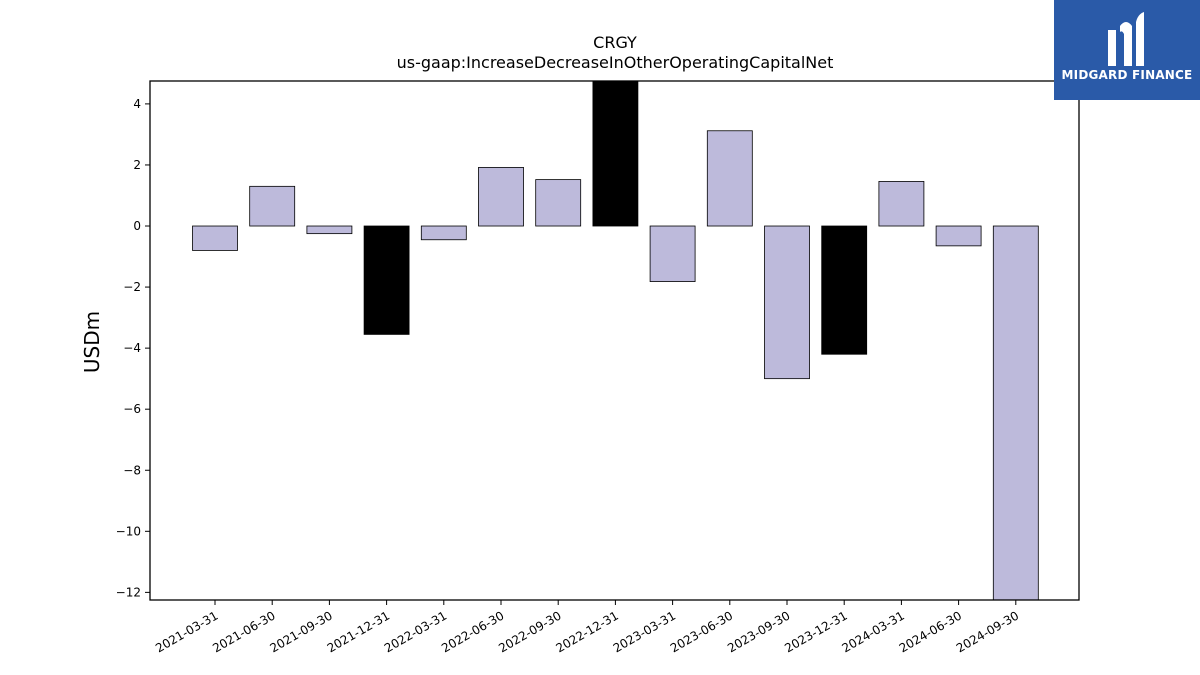 This screenshot has width=1200, height=675. What do you see at coordinates (472, 631) in the screenshot?
I see `x-tick-label: 2022-06-30` at bounding box center [472, 631].